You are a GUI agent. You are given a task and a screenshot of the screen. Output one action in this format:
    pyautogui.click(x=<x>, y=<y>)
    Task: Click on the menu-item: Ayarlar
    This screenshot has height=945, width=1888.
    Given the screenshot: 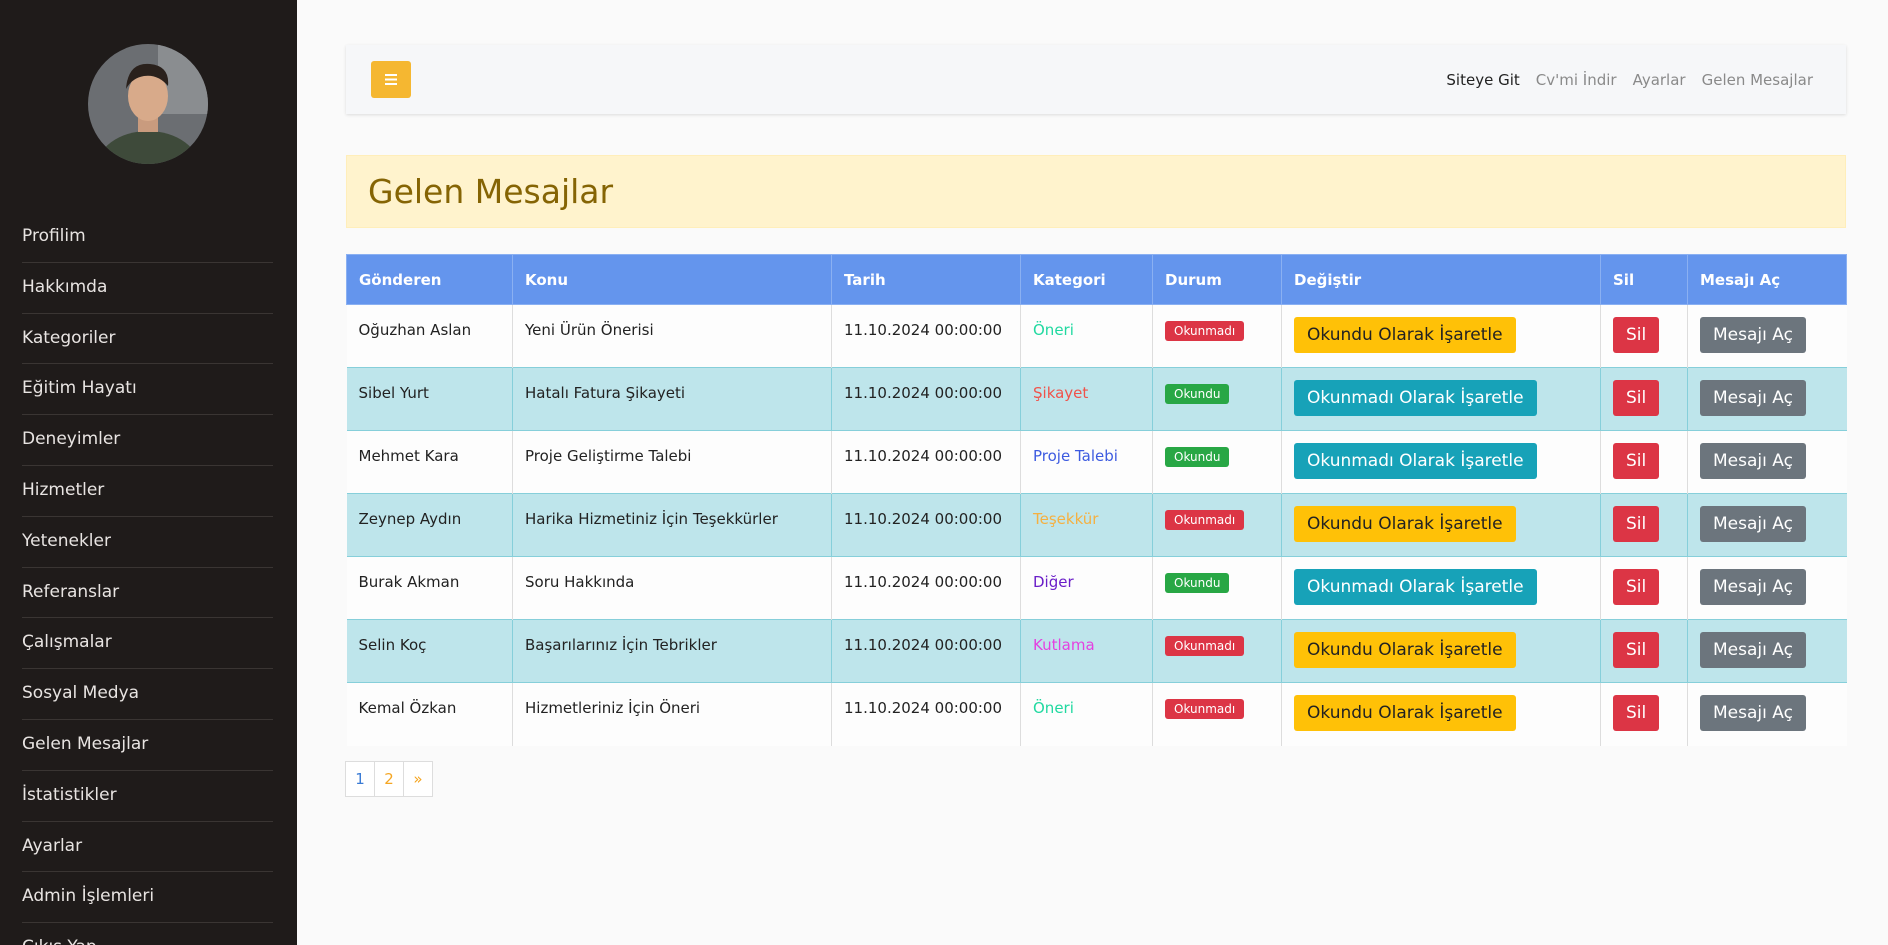 What is the action you would take?
    pyautogui.click(x=147, y=847)
    